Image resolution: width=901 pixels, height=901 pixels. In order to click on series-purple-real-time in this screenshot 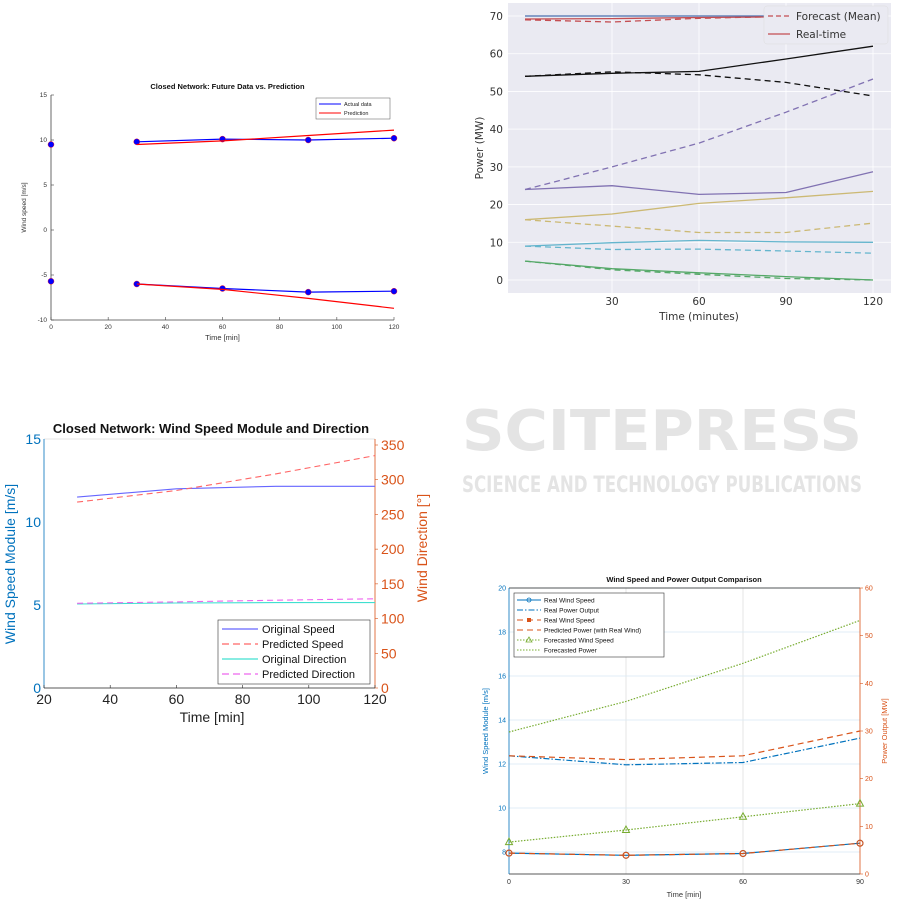, I will do `click(699, 183)`.